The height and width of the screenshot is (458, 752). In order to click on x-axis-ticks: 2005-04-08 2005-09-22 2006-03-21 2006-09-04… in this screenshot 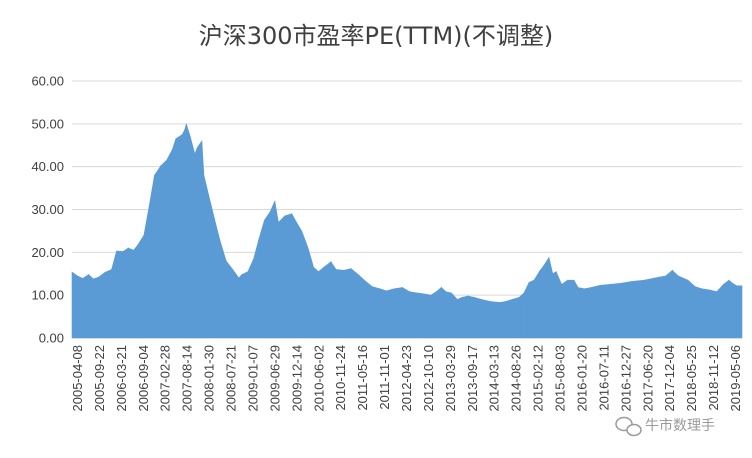, I will do `click(406, 378)`.